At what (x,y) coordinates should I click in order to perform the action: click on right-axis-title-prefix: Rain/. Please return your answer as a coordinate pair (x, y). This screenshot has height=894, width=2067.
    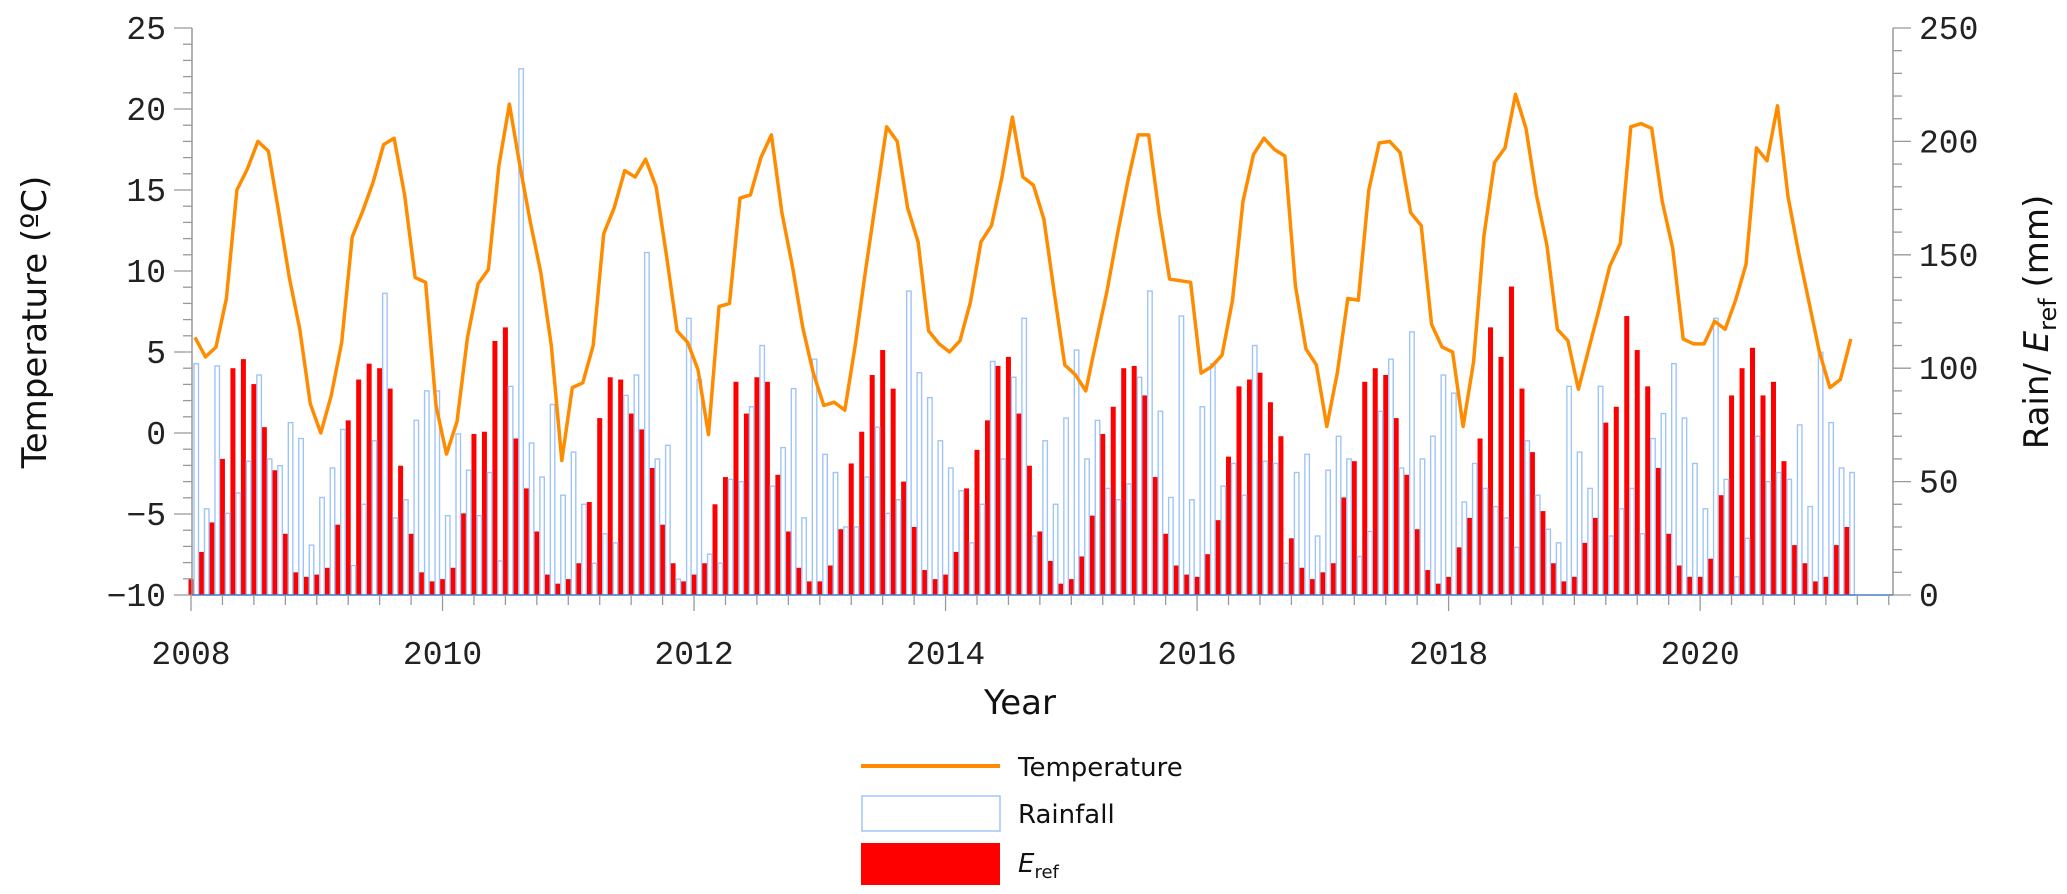
    Looking at the image, I should click on (2037, 400).